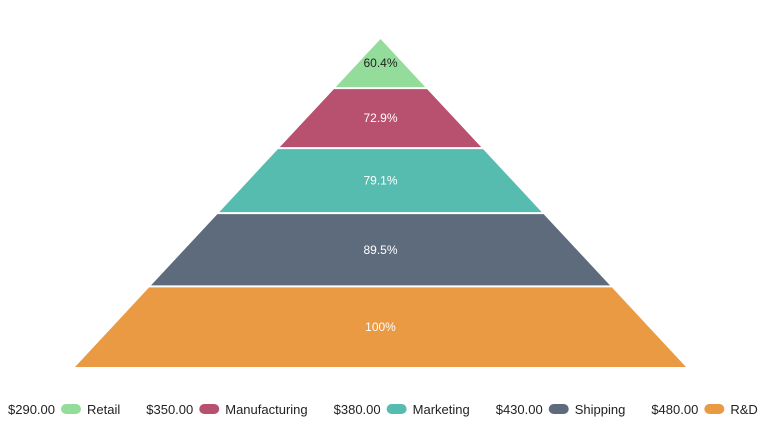 The image size is (768, 425). I want to click on pyramid-slice-shipping, so click(380, 250).